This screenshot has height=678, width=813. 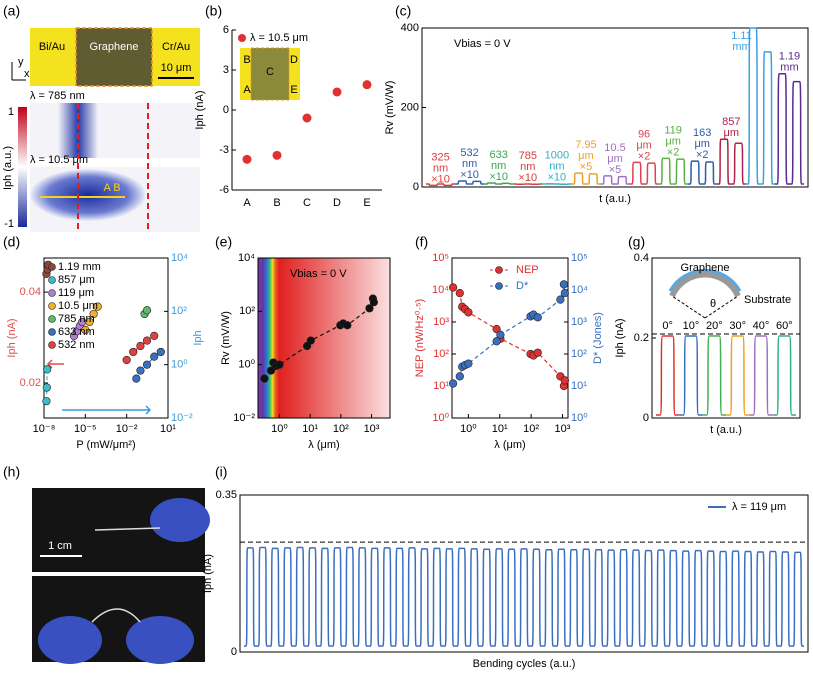 What do you see at coordinates (410, 107) in the screenshot?
I see `y-tick-label: 200` at bounding box center [410, 107].